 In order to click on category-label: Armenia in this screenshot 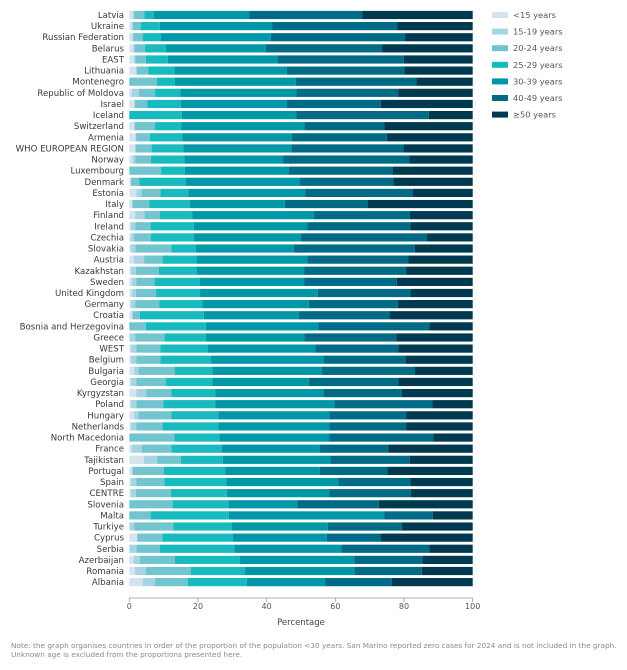, I will do `click(106, 138)`.